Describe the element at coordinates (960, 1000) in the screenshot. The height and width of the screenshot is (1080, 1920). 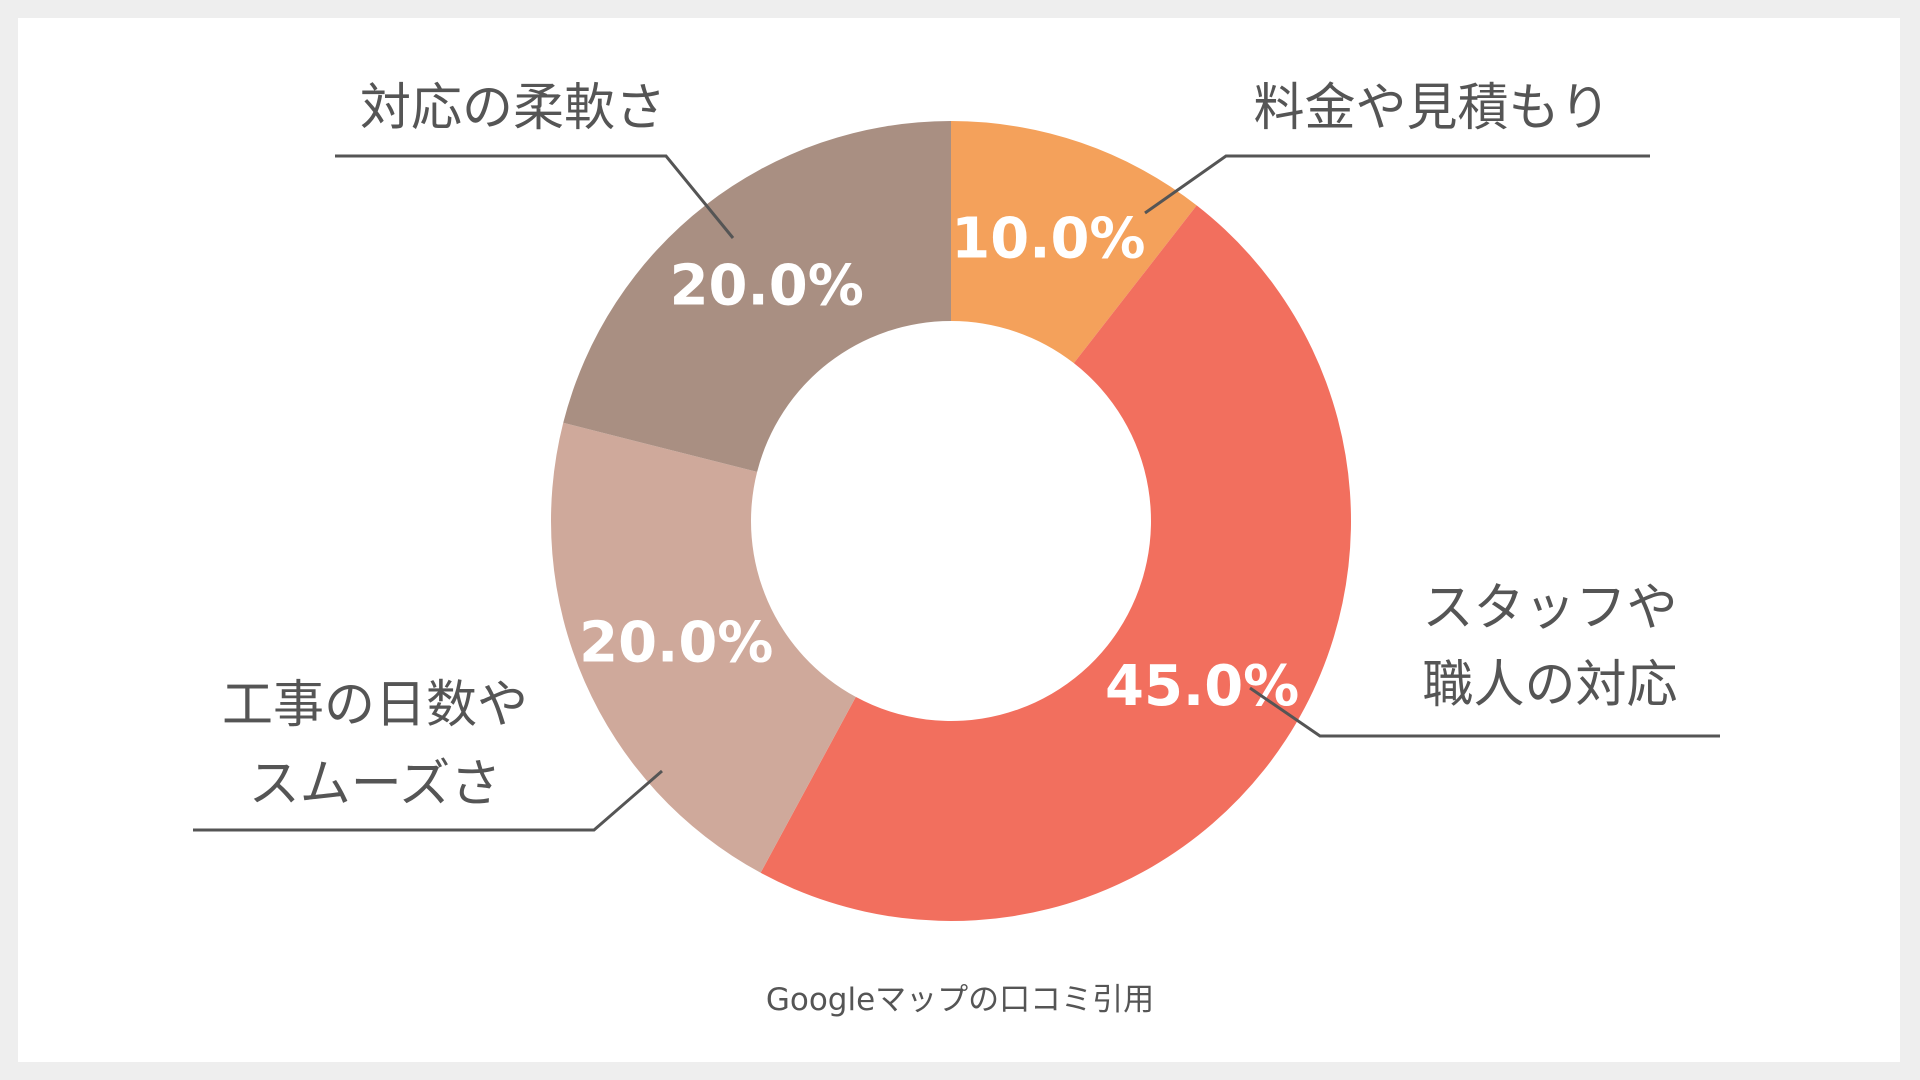
I see `source-note: Googleマップの口コミ引用` at that location.